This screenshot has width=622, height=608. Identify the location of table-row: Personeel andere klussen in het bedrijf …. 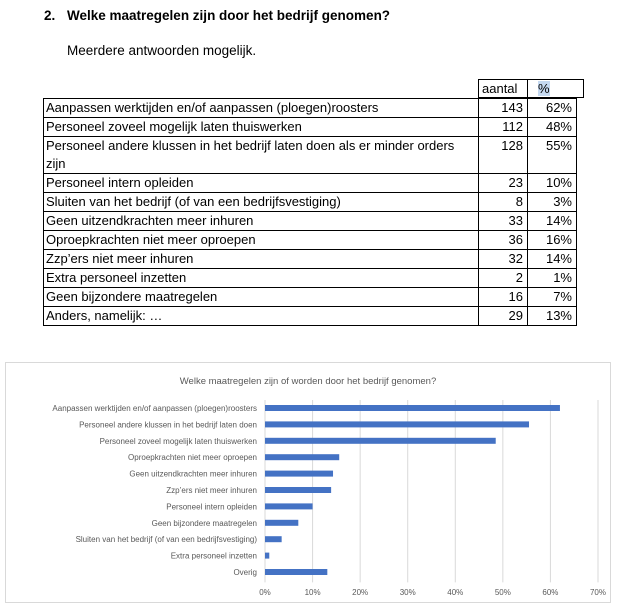
(310, 155).